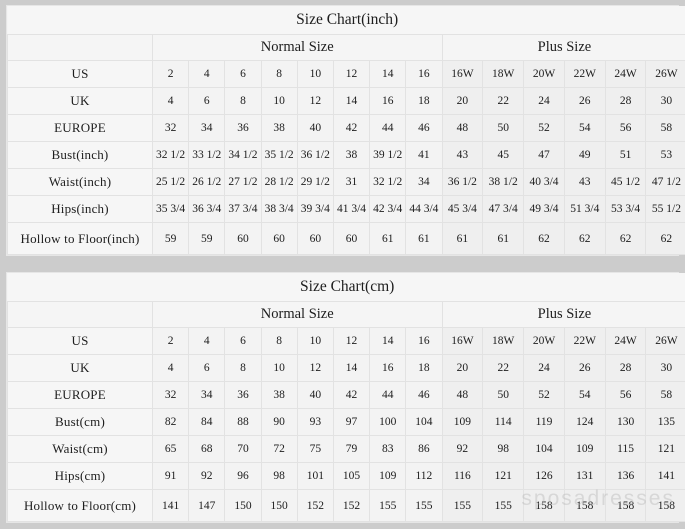 This screenshot has width=685, height=529. Describe the element at coordinates (544, 182) in the screenshot. I see `measurement-cell: 40 3/4` at that location.